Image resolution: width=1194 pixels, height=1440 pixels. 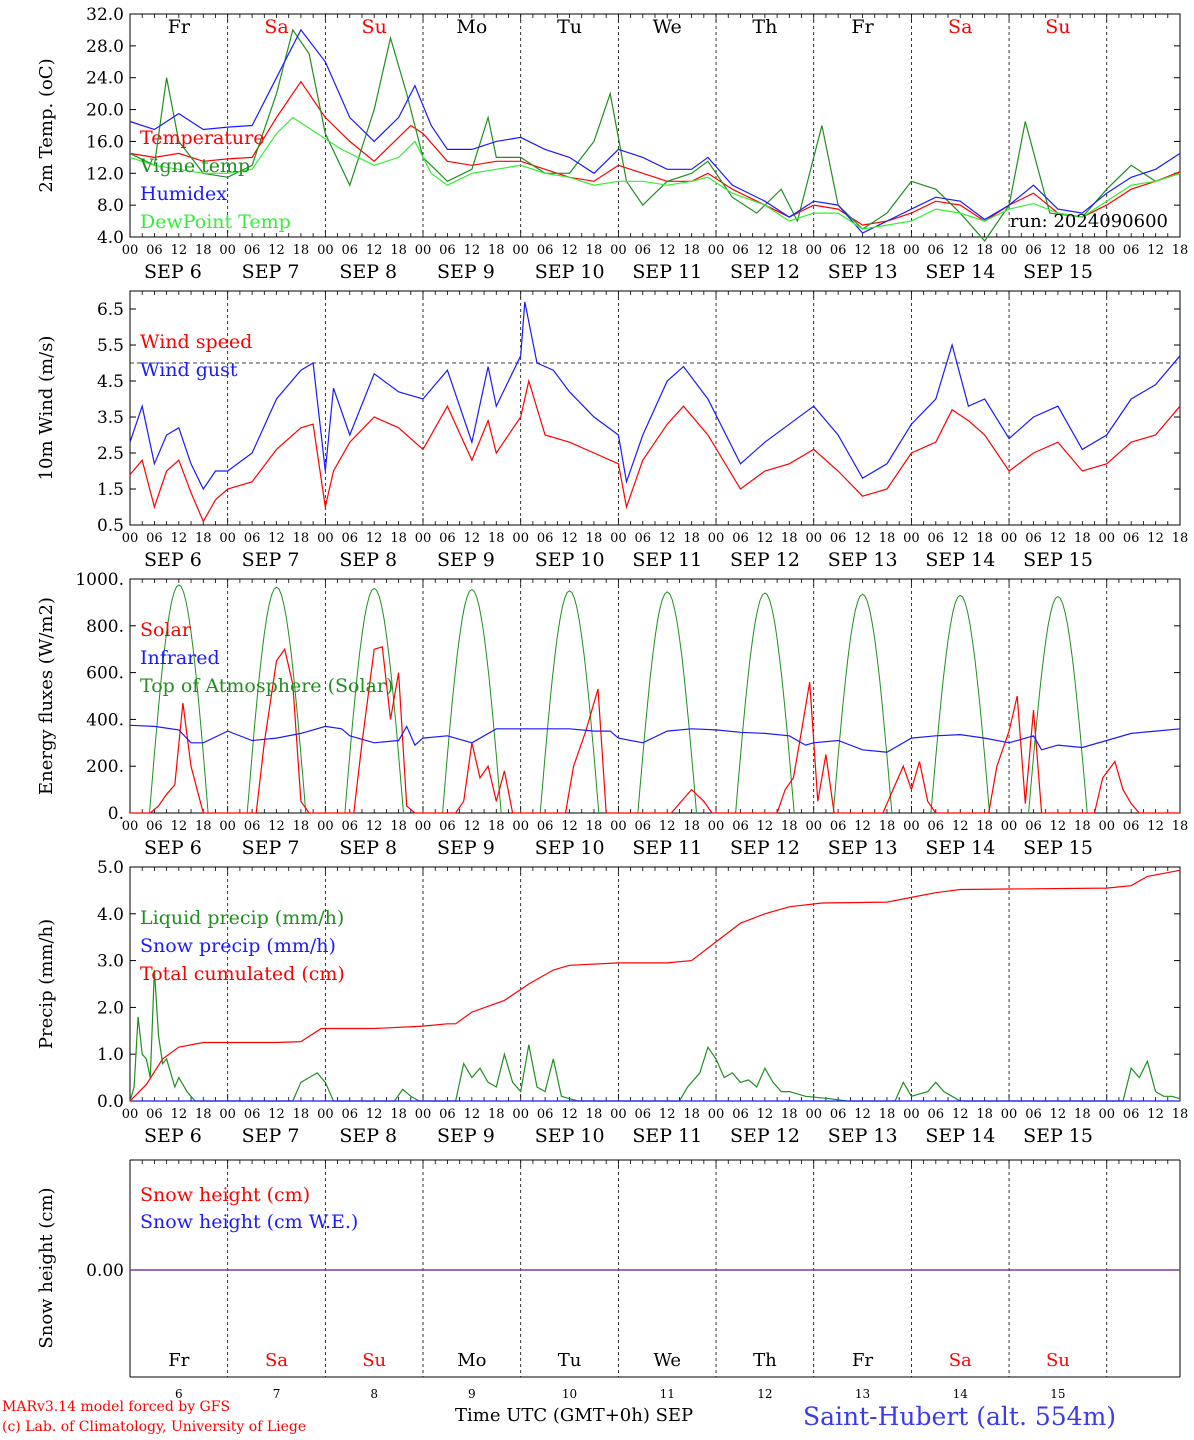 What do you see at coordinates (196, 342) in the screenshot?
I see `legend-entry: Wind speed` at bounding box center [196, 342].